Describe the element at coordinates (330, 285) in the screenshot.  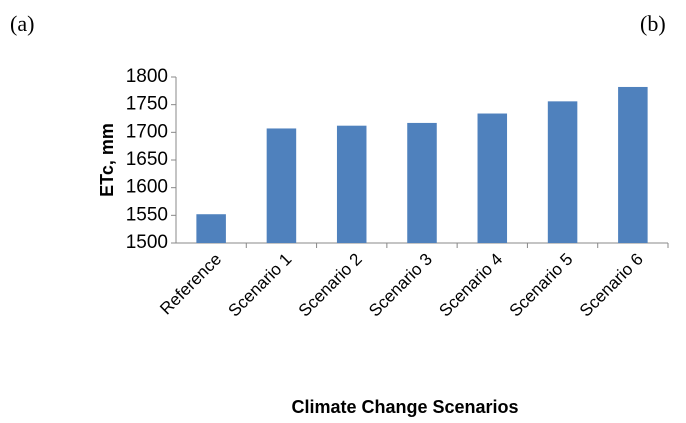
I see `x-tick-label: Scenario 2` at that location.